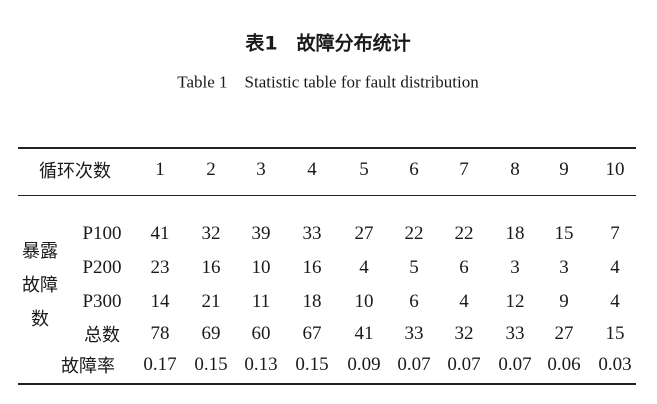 The height and width of the screenshot is (404, 657). Describe the element at coordinates (261, 301) in the screenshot. I see `table-cell: 11` at that location.